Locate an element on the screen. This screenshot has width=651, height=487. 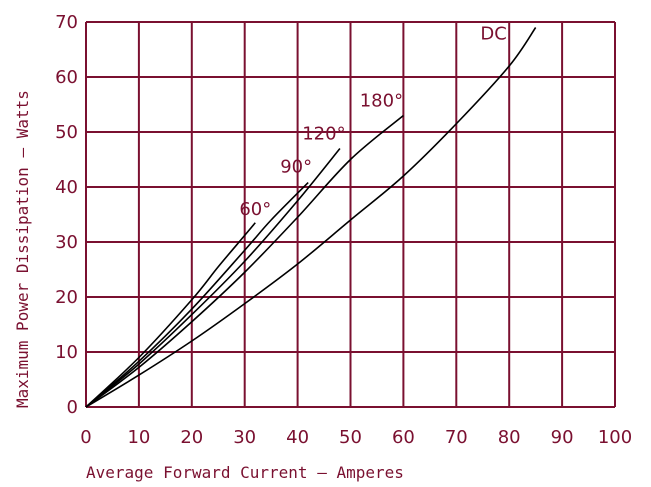
x-tick-label: 20 is located at coordinates (191, 437).